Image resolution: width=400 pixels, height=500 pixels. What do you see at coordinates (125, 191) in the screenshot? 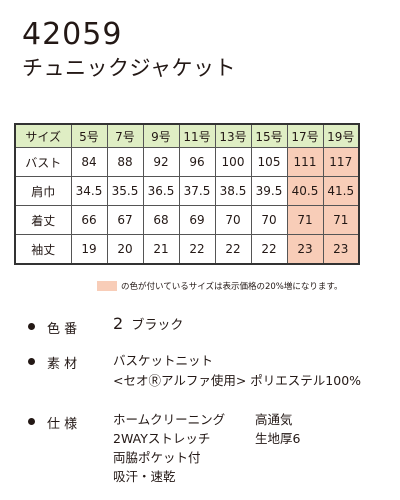
I see `table-cell: 35.5` at bounding box center [125, 191].